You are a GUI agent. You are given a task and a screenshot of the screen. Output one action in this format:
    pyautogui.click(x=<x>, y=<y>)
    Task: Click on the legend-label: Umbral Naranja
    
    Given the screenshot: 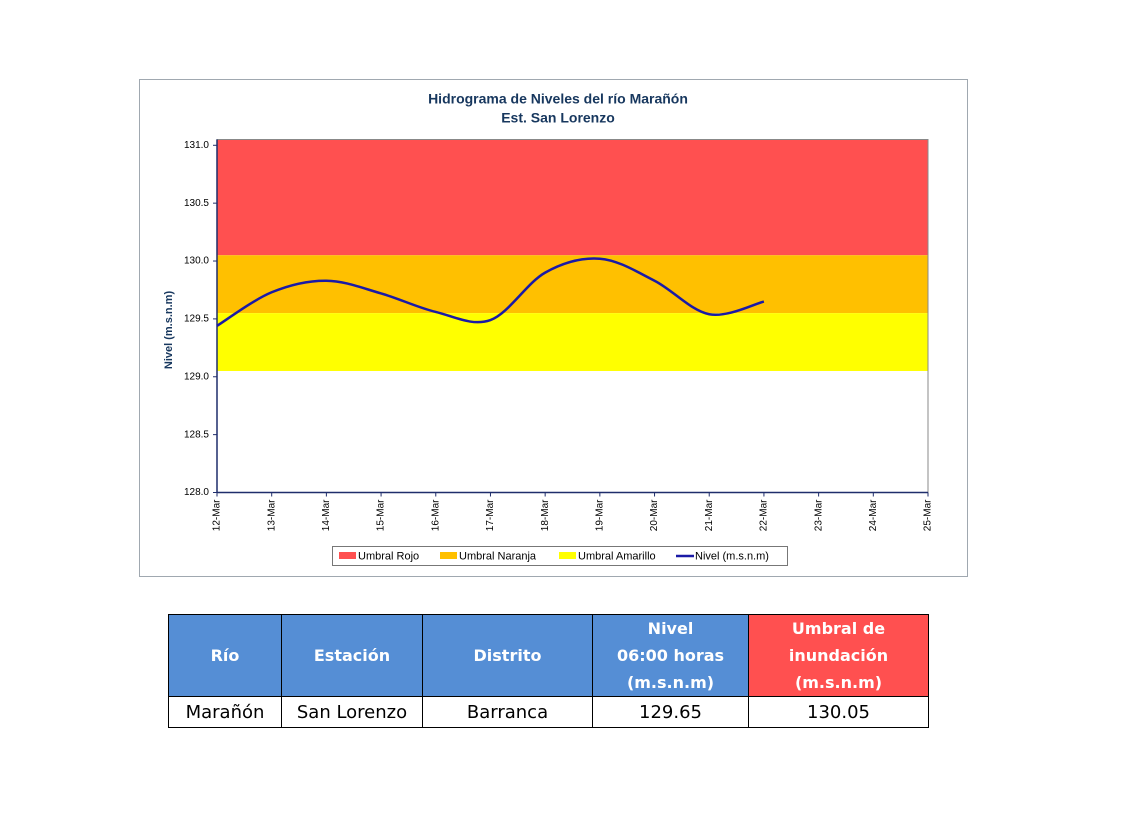 What is the action you would take?
    pyautogui.click(x=498, y=556)
    